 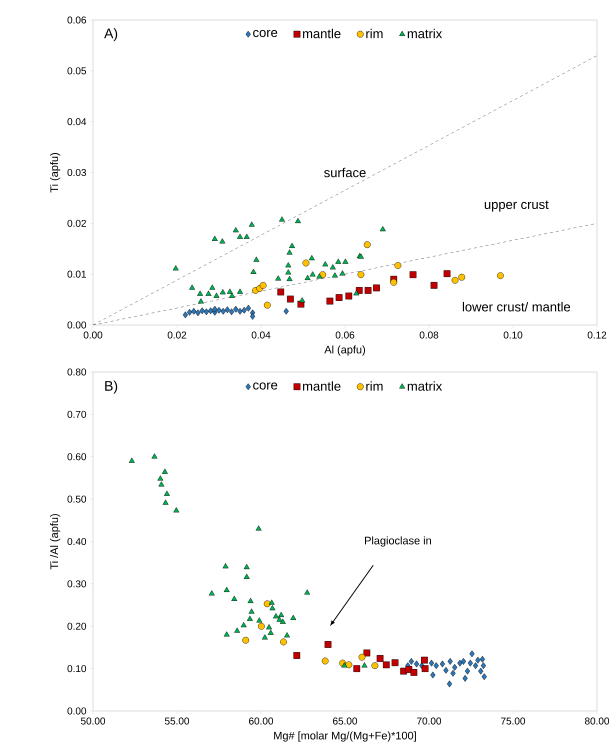 I want to click on x-tick-label: 70.00, so click(x=429, y=721).